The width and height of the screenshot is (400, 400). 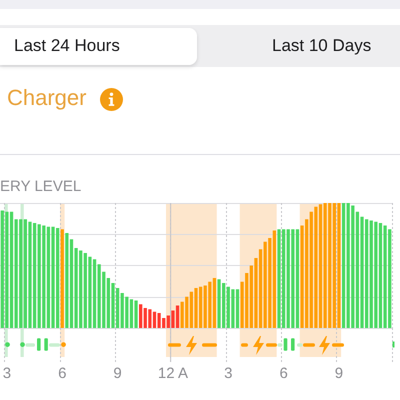 I want to click on x-tick-label: 12 A, so click(x=173, y=373).